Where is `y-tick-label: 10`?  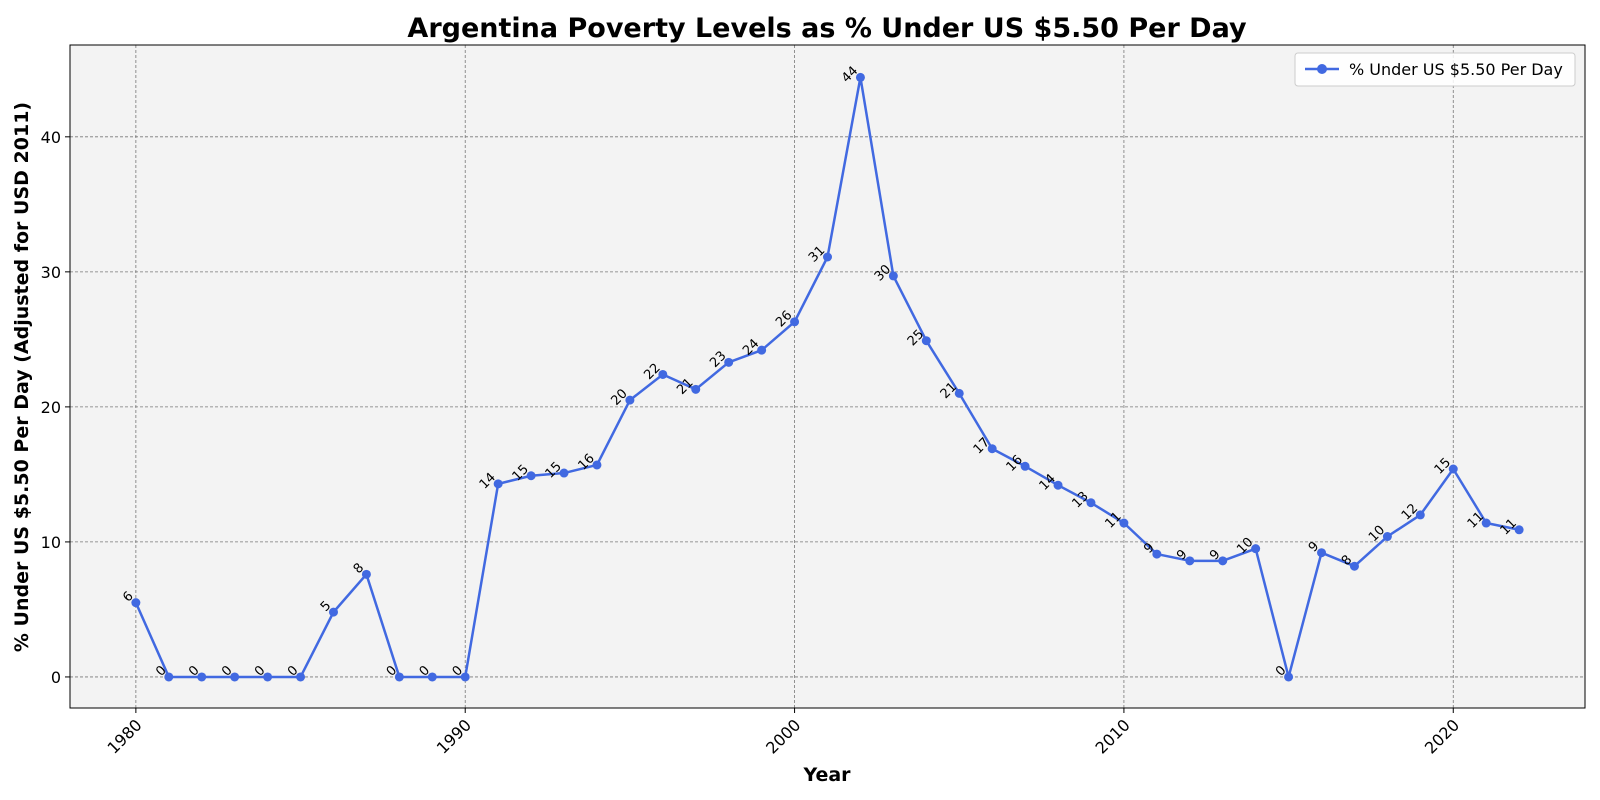
y-tick-label: 10 is located at coordinates (51, 542).